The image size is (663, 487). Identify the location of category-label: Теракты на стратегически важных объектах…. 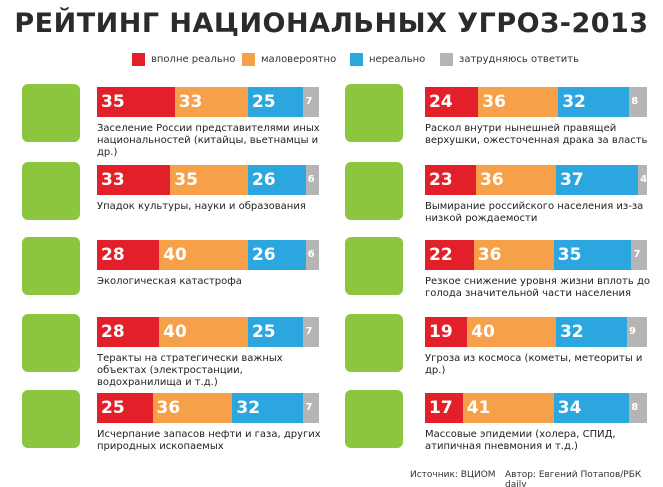
(190, 370).